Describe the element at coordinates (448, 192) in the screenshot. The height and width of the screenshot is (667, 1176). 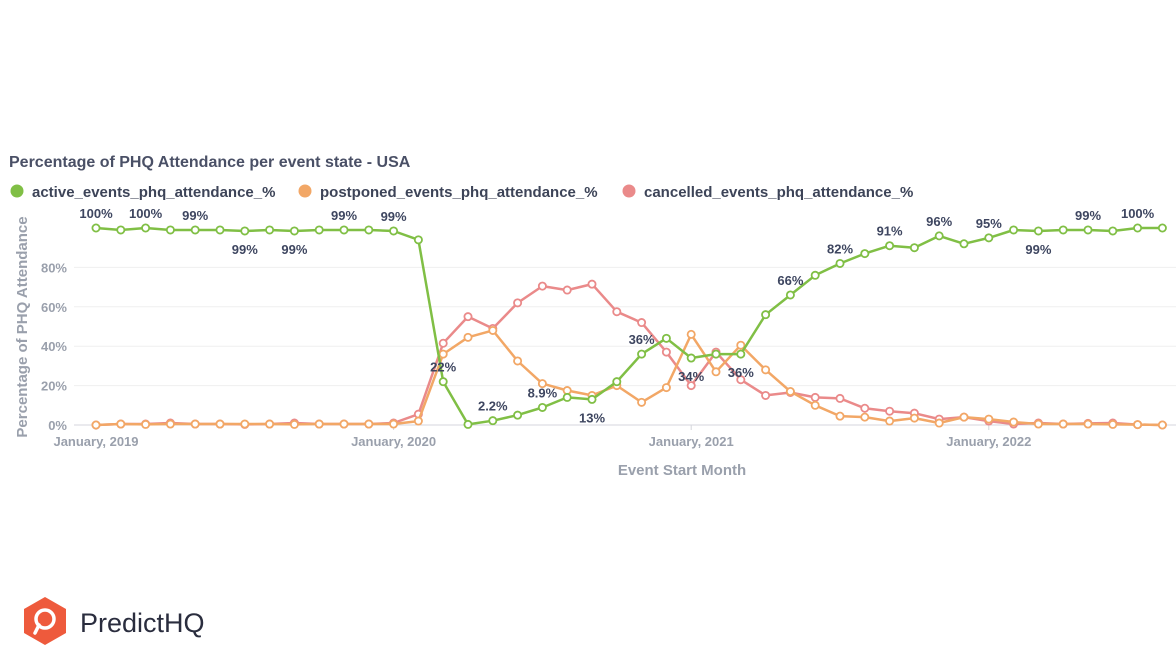
I see `legend-item-postponed-events-phq-attendance: postponed_events_phq_attendance_%` at that location.